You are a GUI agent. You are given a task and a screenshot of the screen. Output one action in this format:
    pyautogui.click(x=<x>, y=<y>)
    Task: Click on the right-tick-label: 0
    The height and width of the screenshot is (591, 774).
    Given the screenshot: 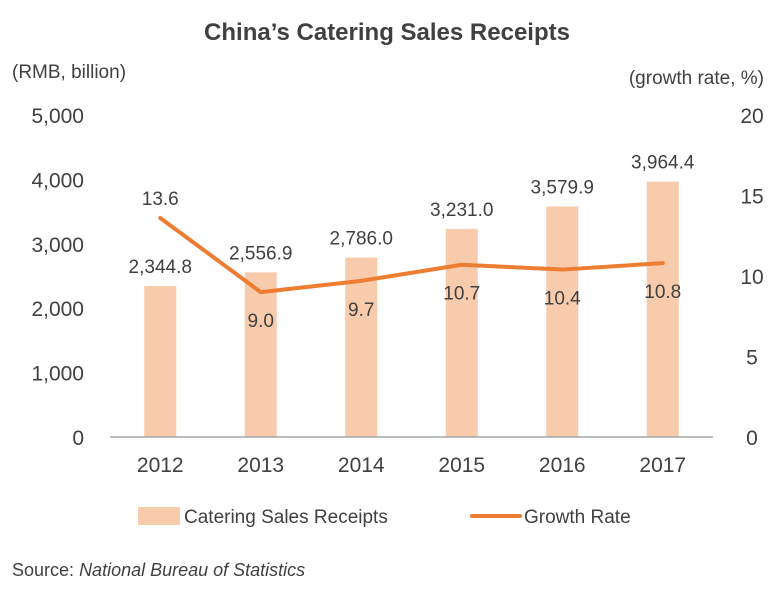 What is the action you would take?
    pyautogui.click(x=752, y=438)
    